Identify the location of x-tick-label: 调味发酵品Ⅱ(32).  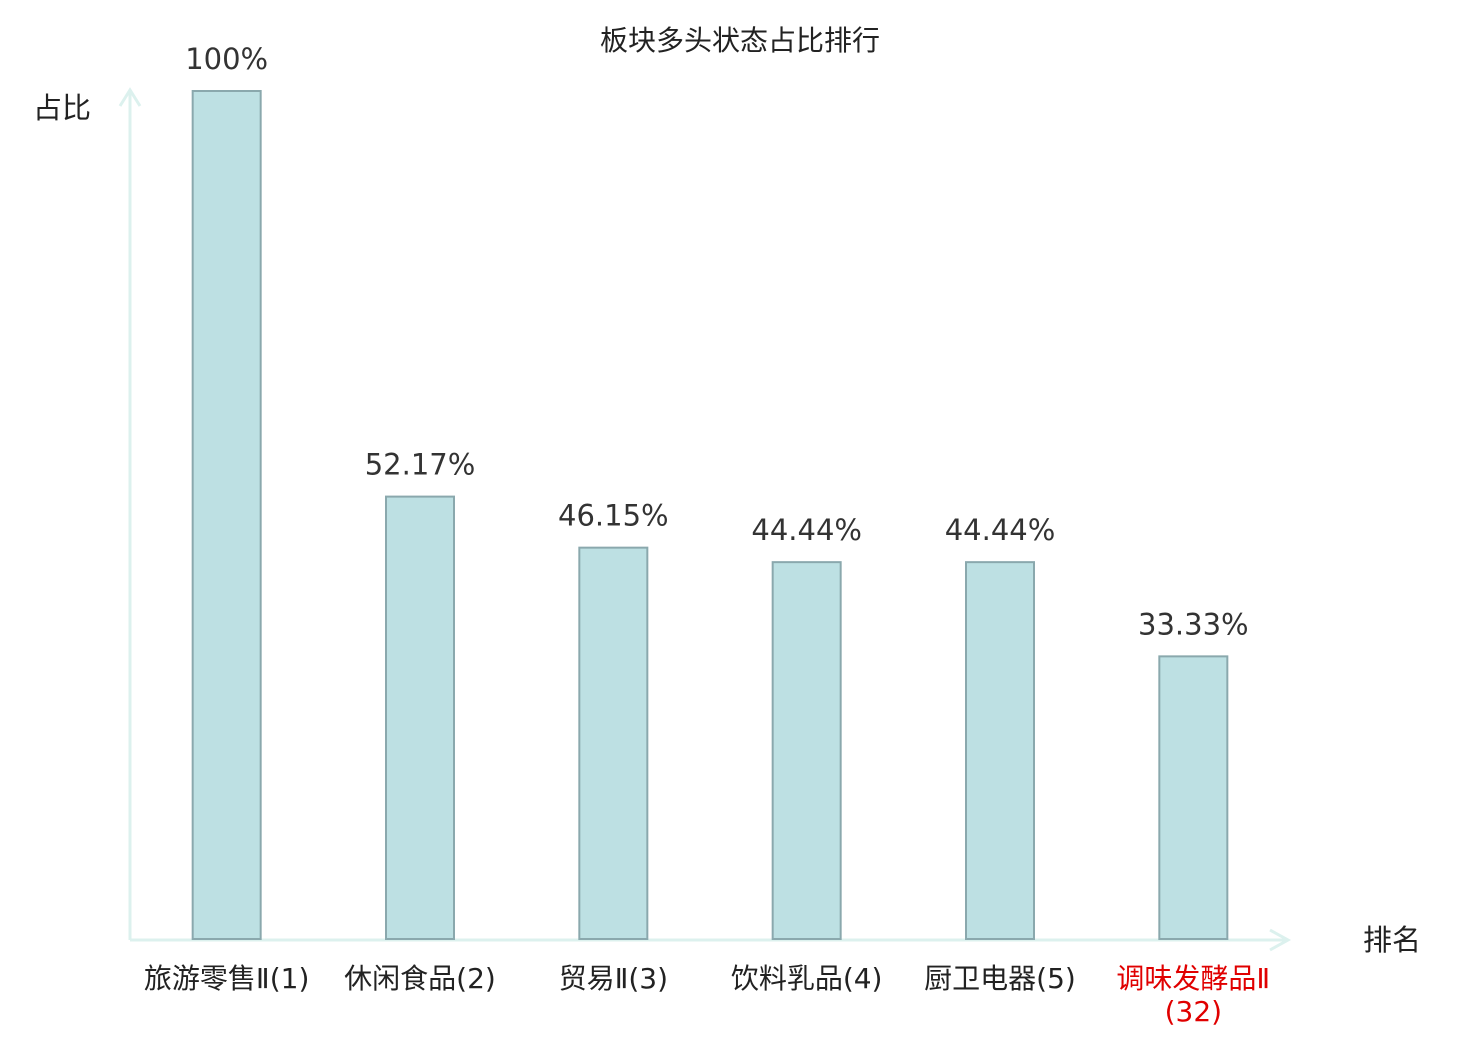
(1193, 995).